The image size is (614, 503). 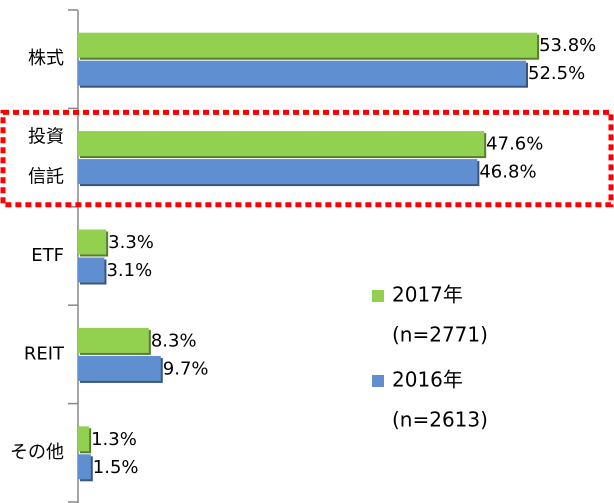 I want to click on category-label: 株式, so click(x=46, y=58).